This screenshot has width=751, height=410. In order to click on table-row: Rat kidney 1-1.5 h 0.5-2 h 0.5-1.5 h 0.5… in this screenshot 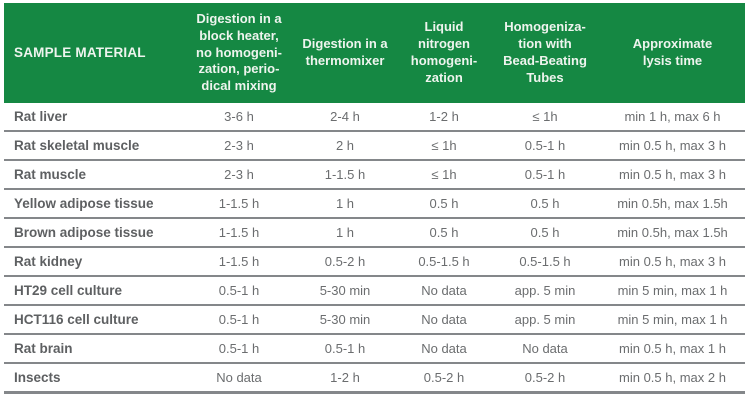, I will do `click(374, 262)`.